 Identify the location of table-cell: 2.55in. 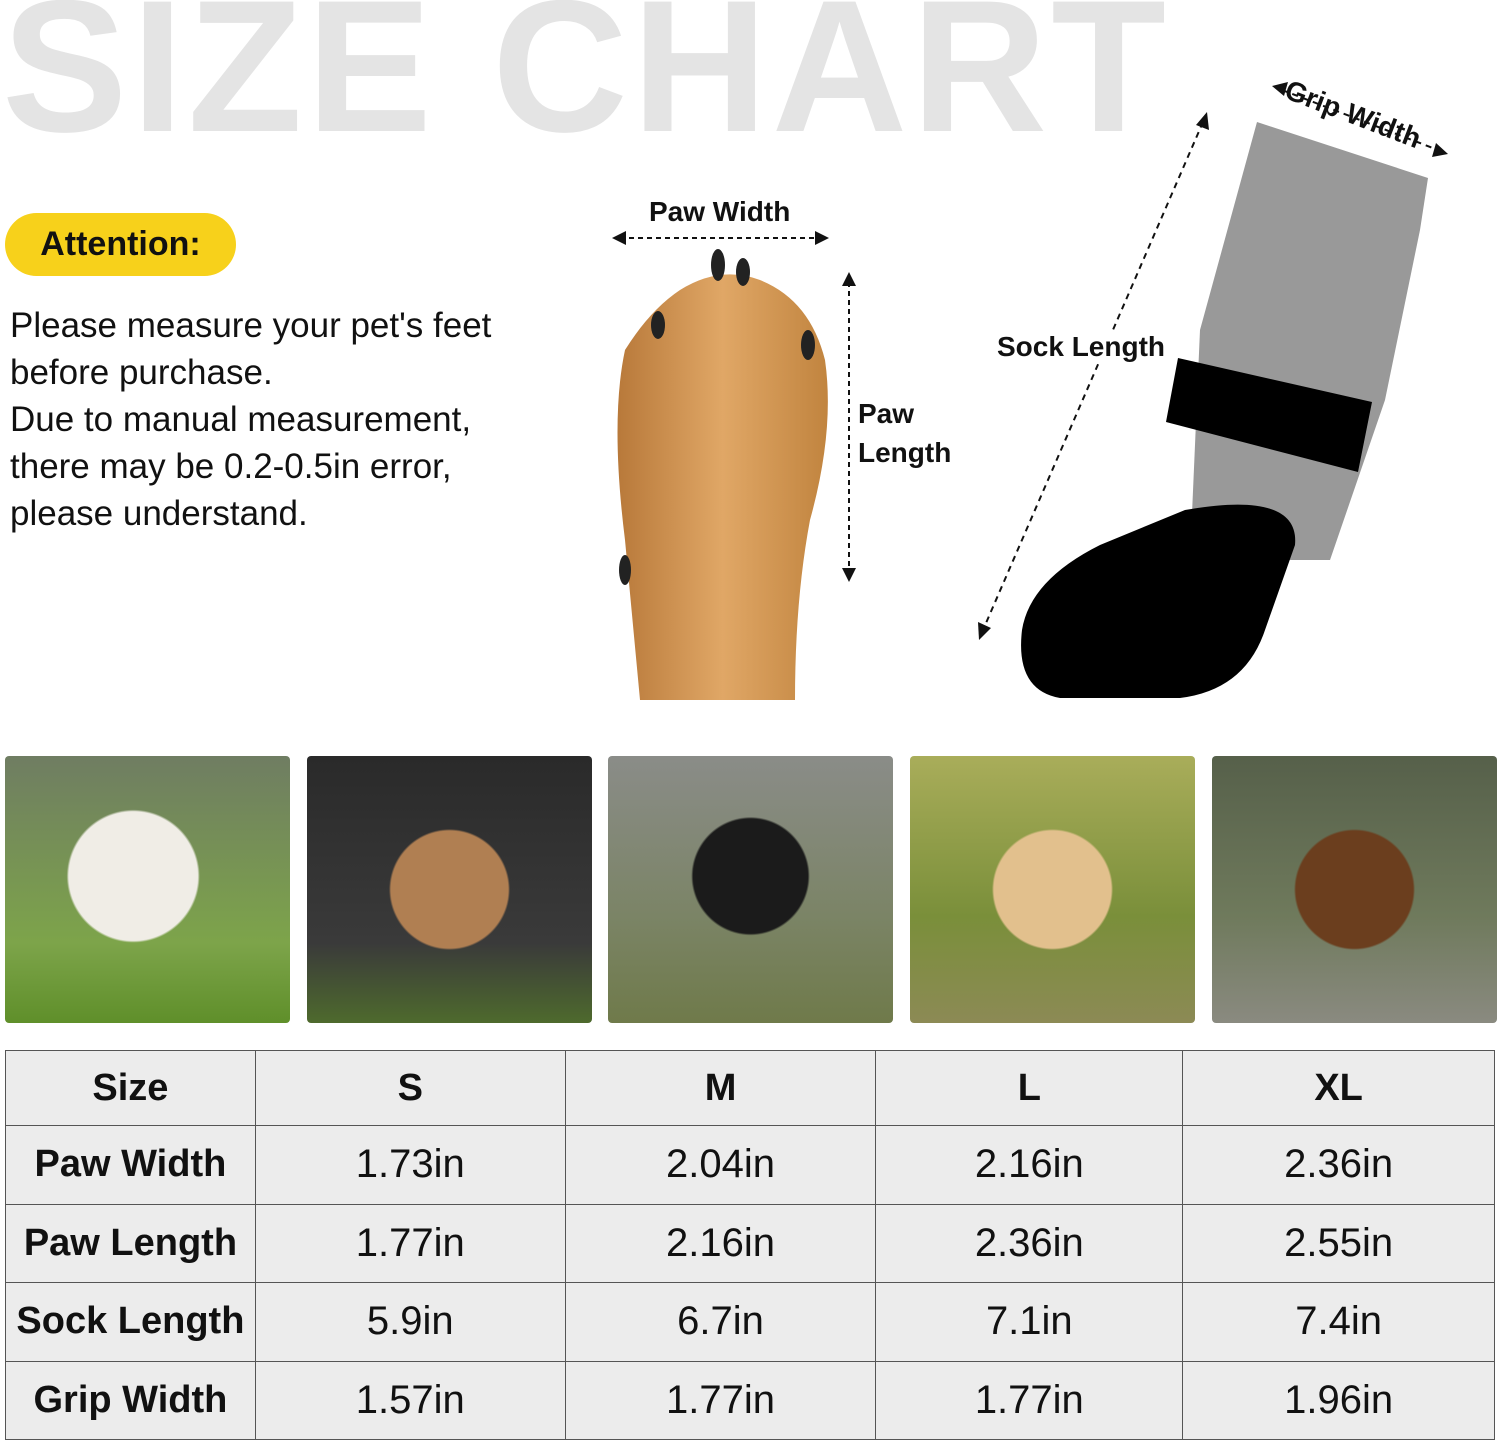
(1338, 1243).